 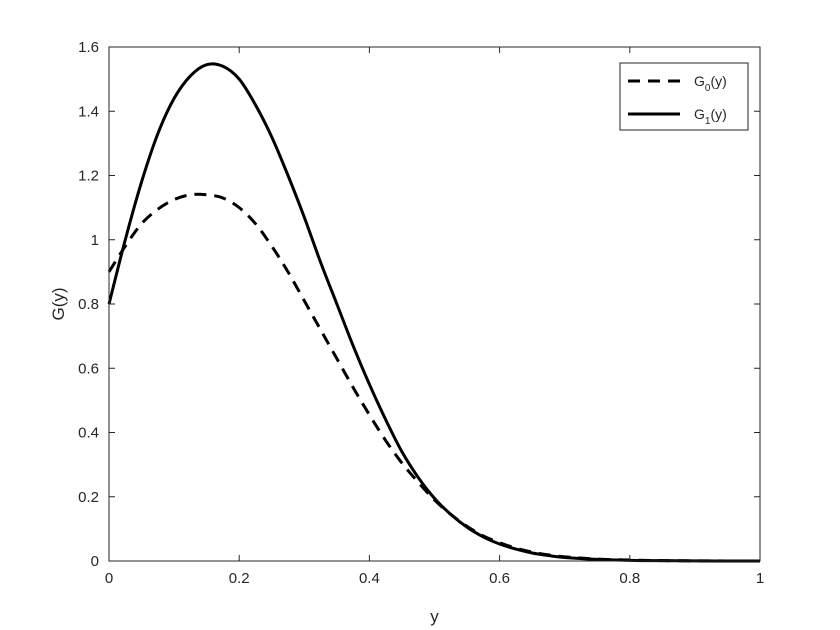 What do you see at coordinates (629, 578) in the screenshot?
I see `x-tick-label: 0.8` at bounding box center [629, 578].